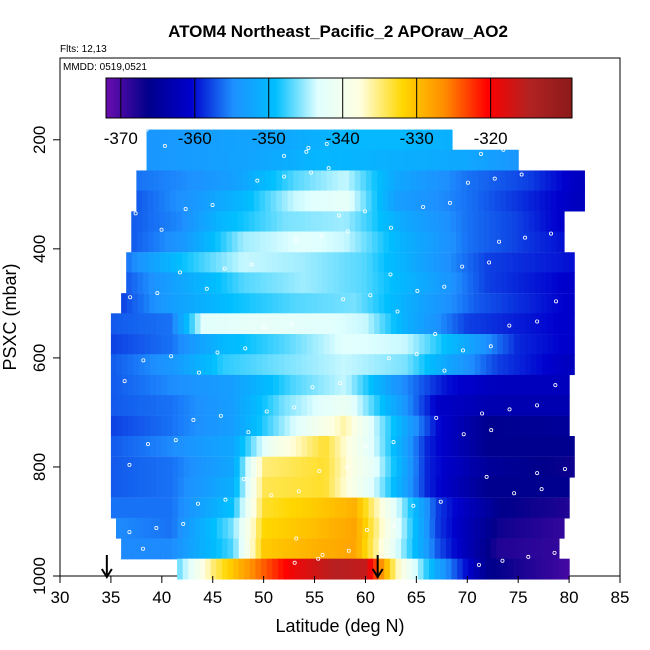 The image size is (650, 650). What do you see at coordinates (39, 576) in the screenshot?
I see `y-tick-label: 1000` at bounding box center [39, 576].